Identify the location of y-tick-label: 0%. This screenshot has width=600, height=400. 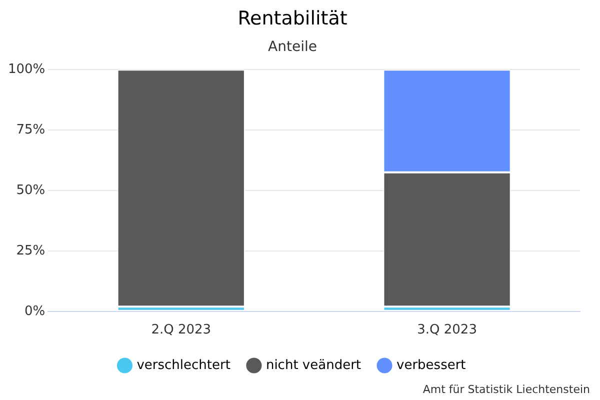
(35, 311).